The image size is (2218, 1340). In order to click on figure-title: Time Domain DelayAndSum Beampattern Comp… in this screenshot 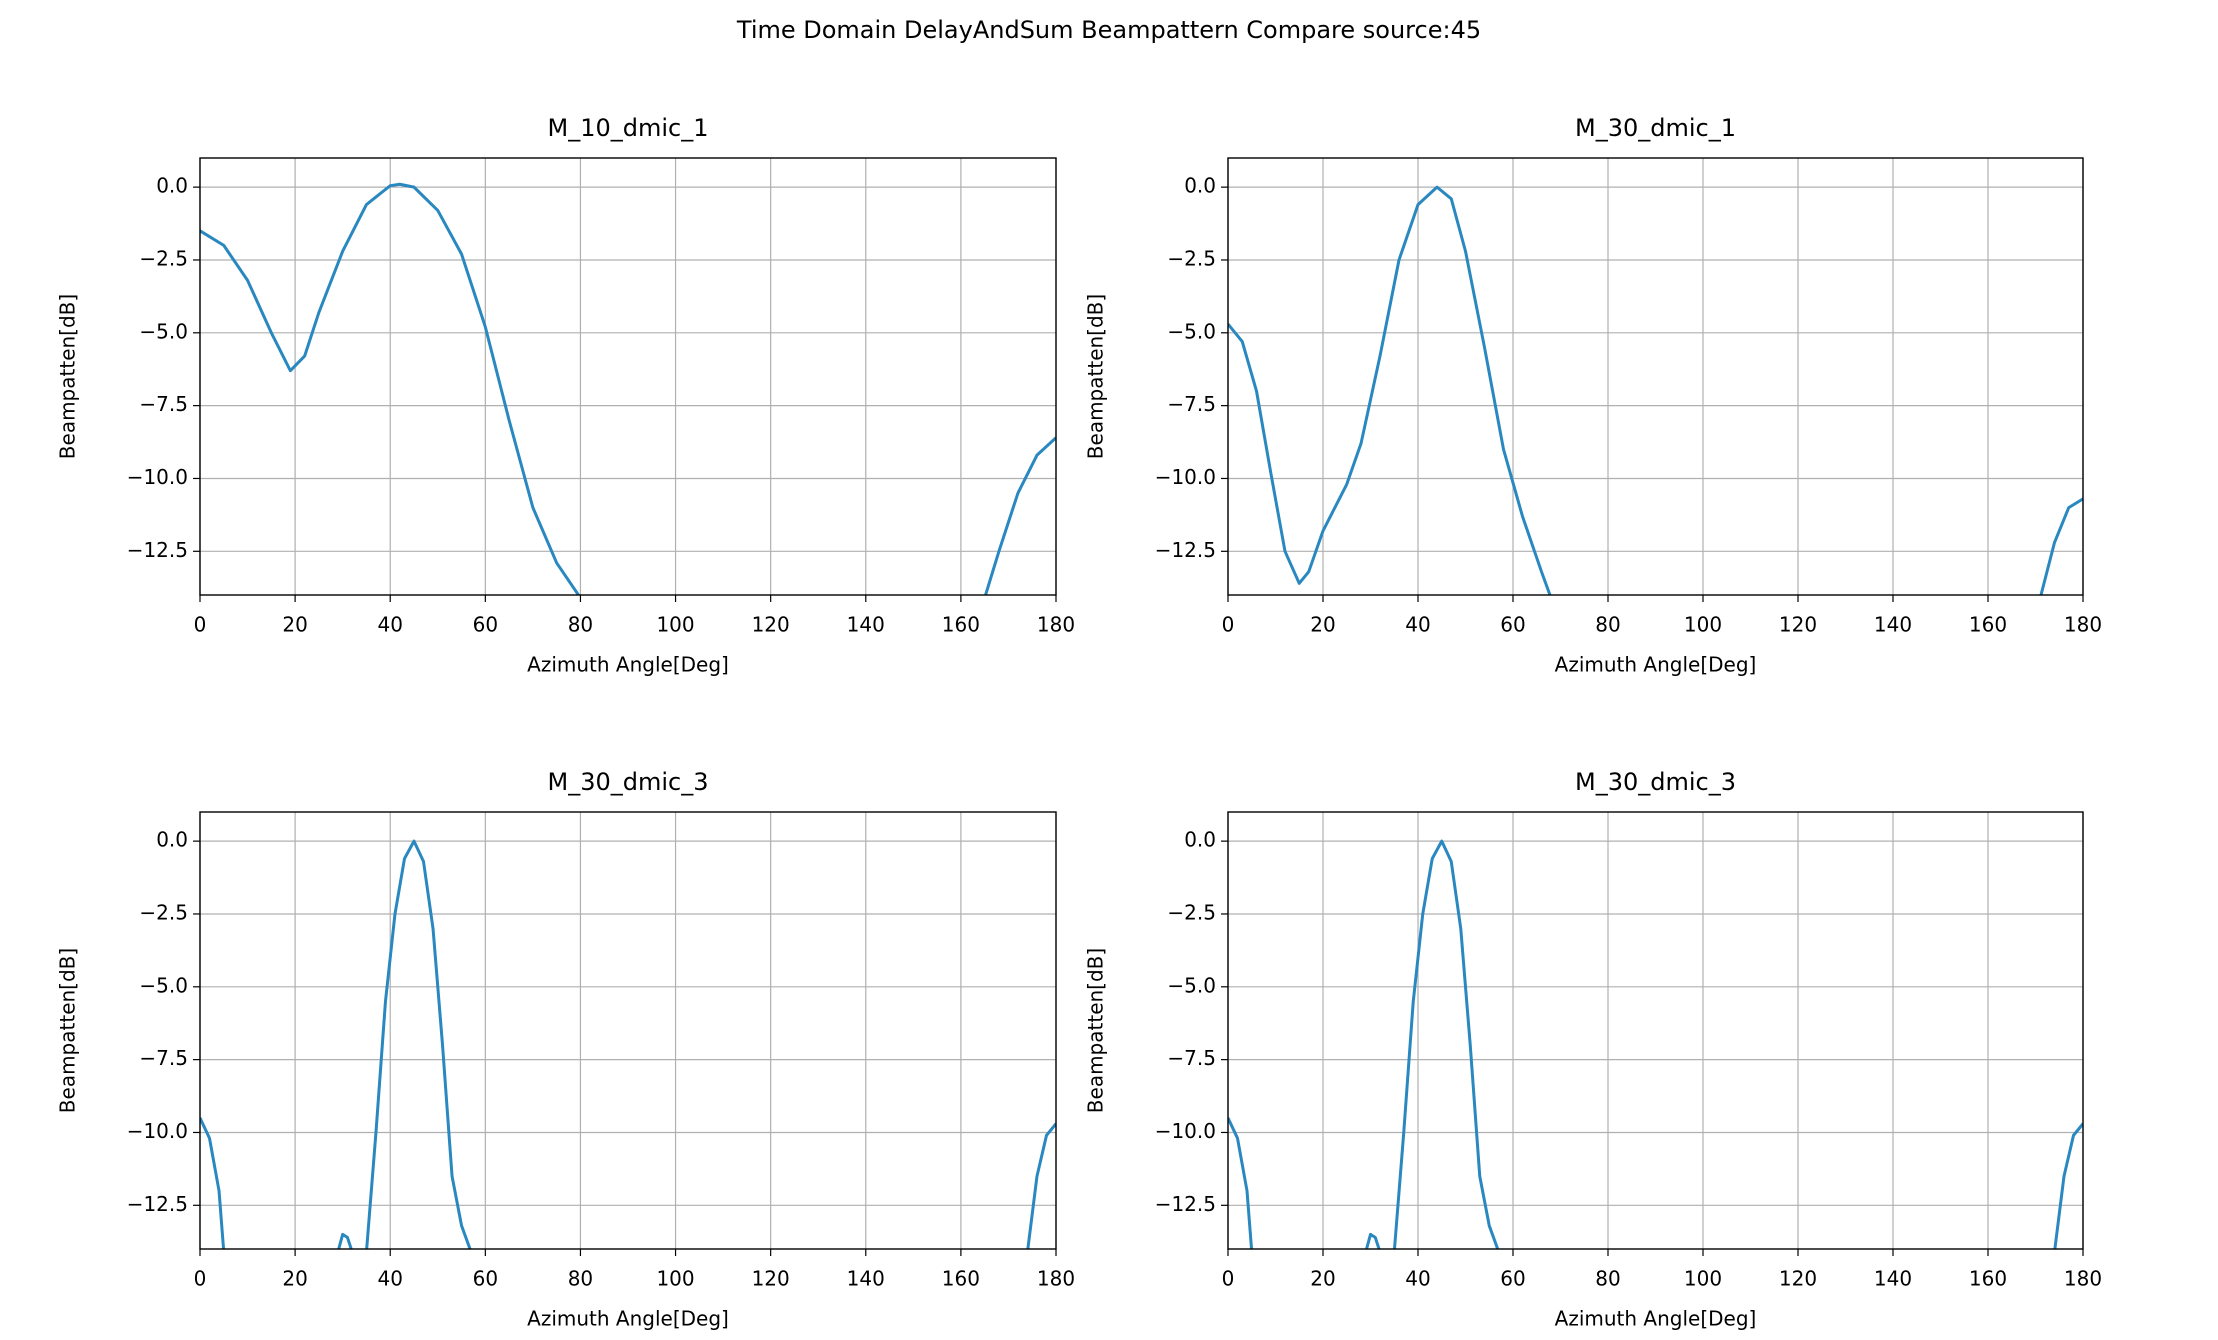, I will do `click(1108, 30)`.